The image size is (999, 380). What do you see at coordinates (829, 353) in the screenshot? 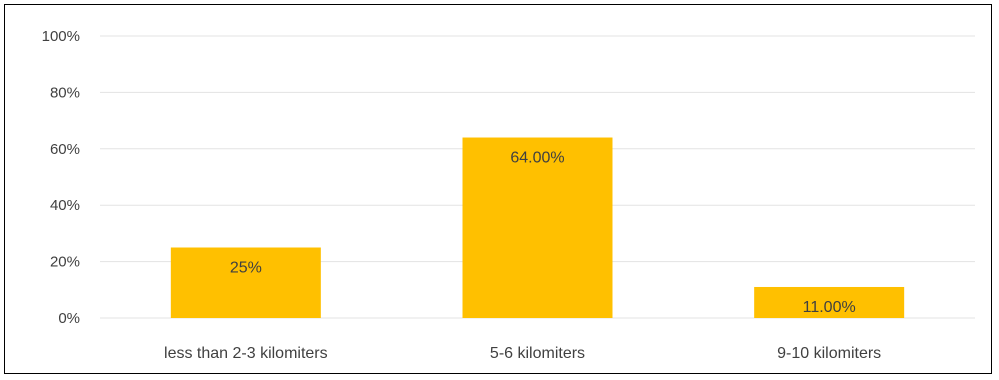
I see `x-tick-label: 9-10 kilomiters` at bounding box center [829, 353].